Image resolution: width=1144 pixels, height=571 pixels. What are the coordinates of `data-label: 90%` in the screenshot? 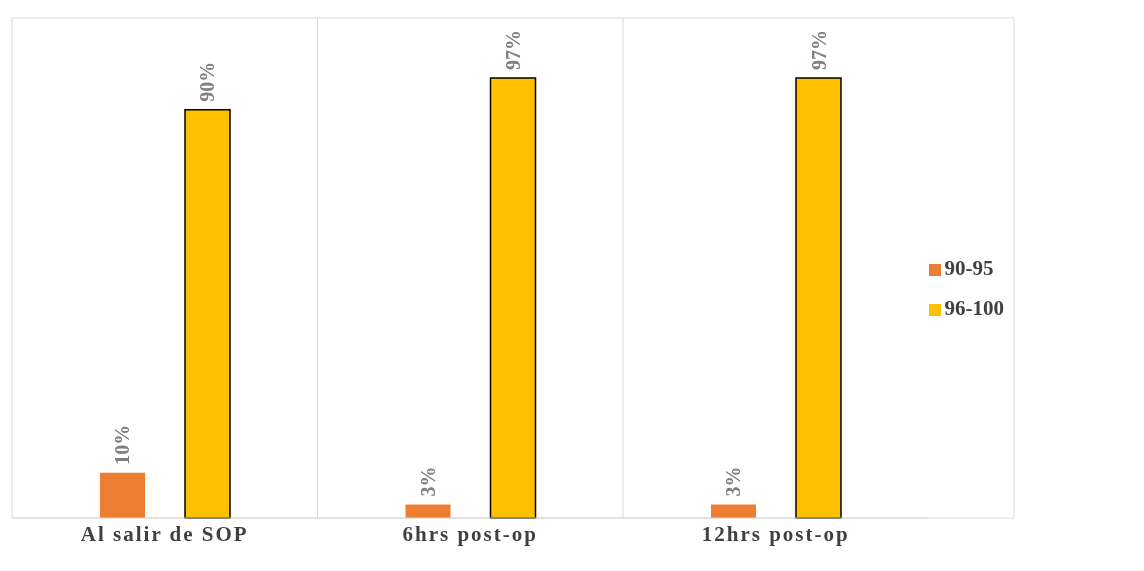 It's located at (207, 81).